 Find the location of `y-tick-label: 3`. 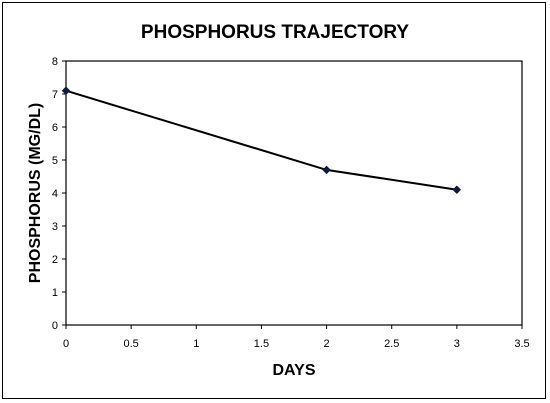

y-tick-label: 3 is located at coordinates (55, 227).